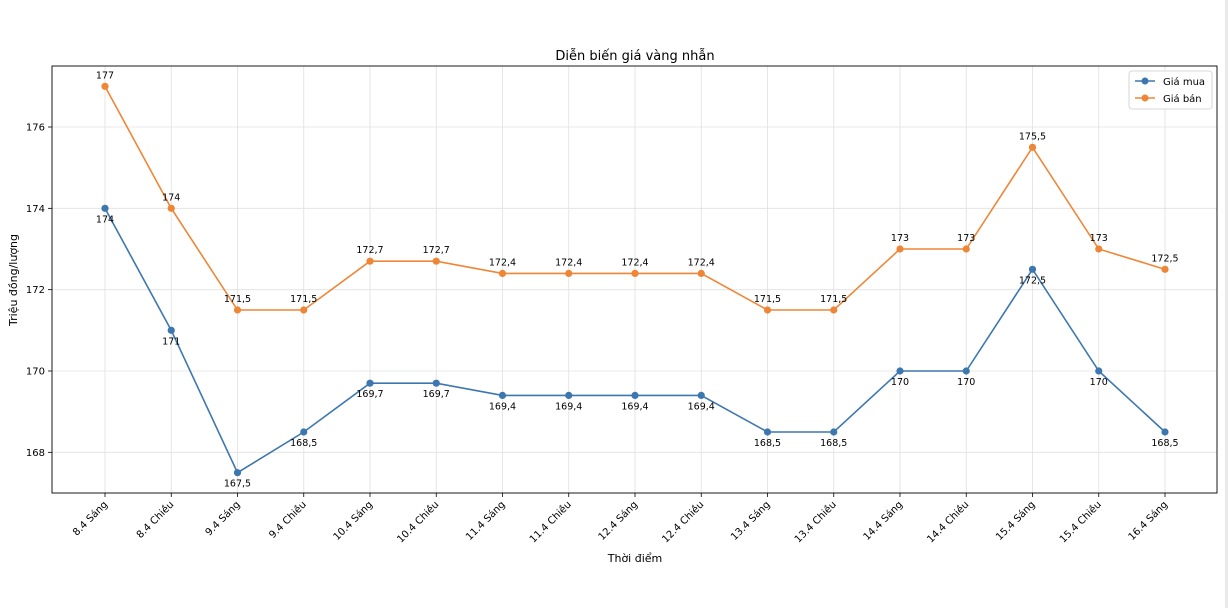 The image size is (1228, 612). Describe the element at coordinates (683, 522) in the screenshot. I see `x-tick-label: 12.4 Chiều` at that location.